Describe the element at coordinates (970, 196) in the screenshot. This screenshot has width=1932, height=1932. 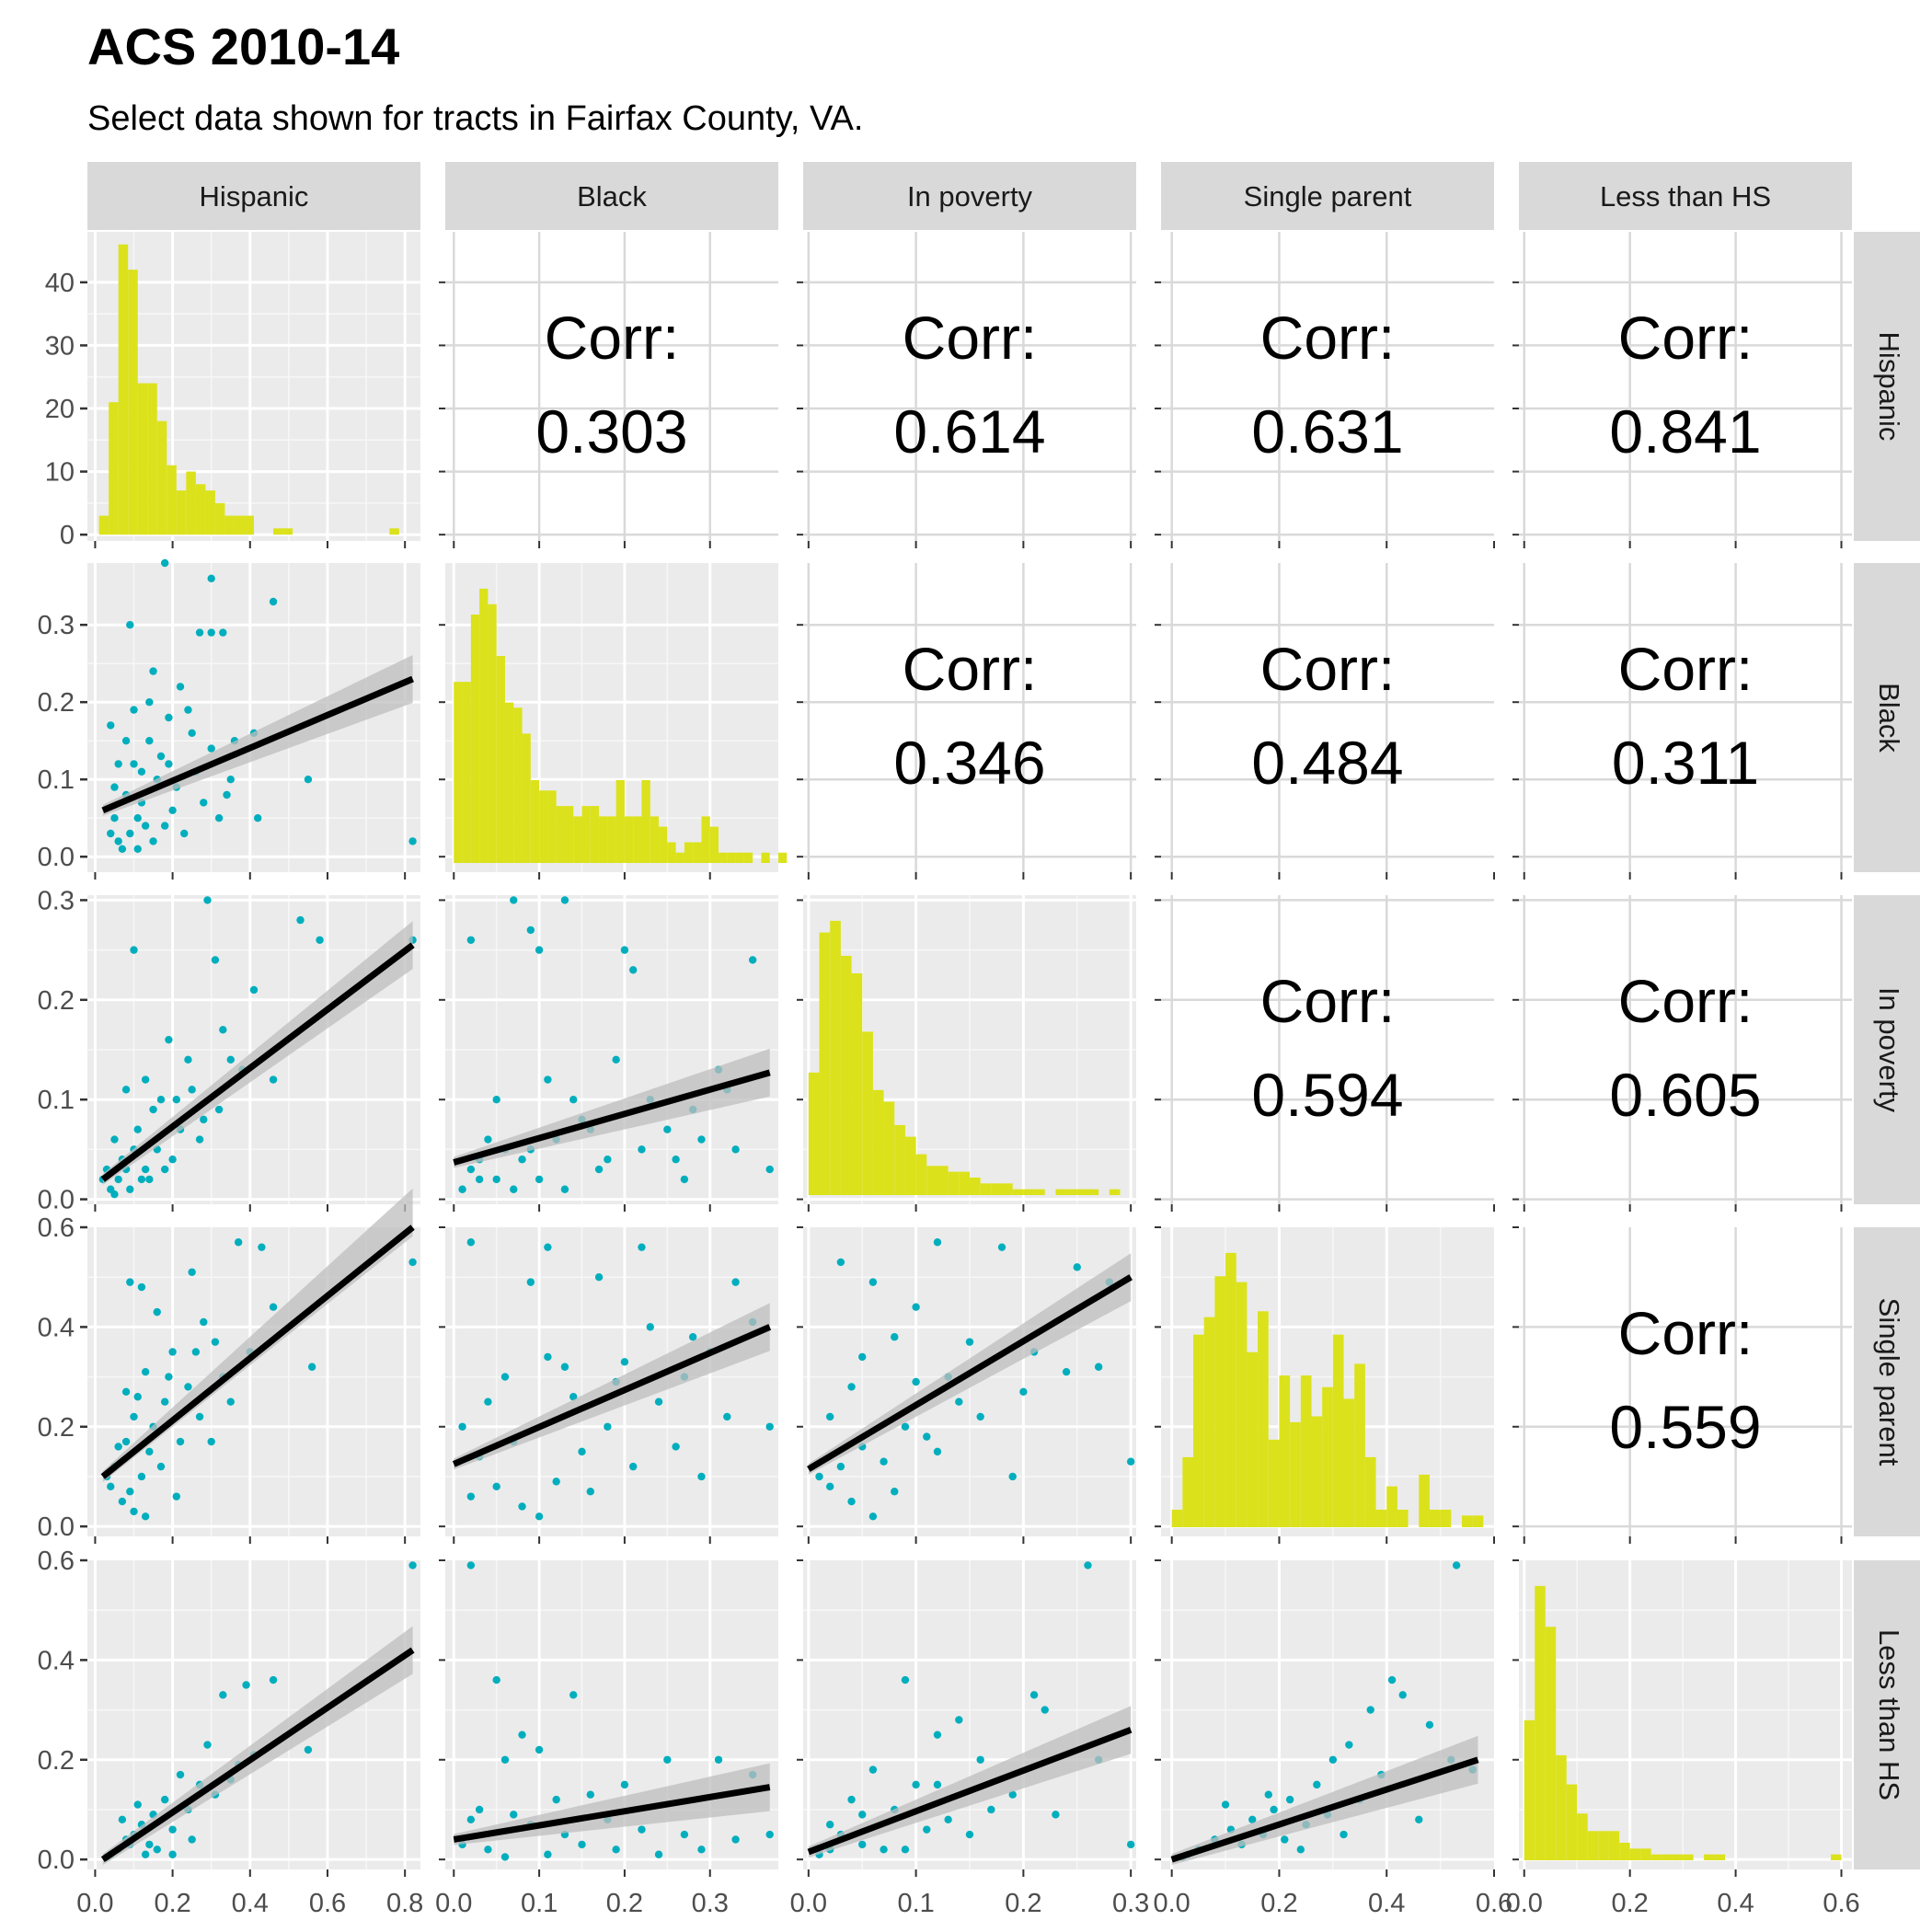
I see `strip-top-label: In poverty` at that location.